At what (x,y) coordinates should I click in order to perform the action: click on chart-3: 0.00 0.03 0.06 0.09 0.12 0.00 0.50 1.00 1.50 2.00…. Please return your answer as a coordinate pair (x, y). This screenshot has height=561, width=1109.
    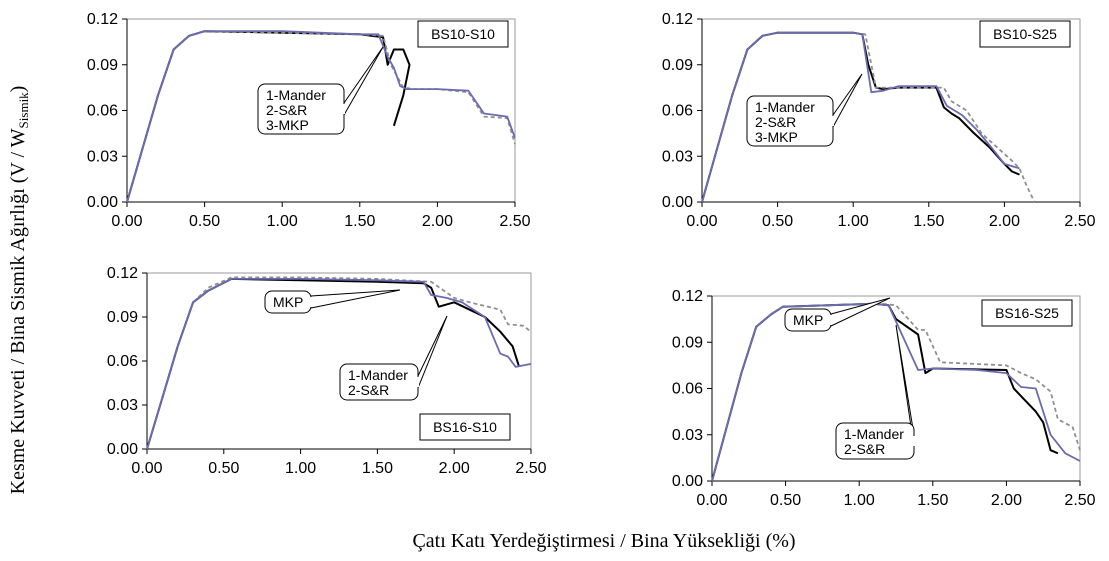
    Looking at the image, I should click on (327, 371).